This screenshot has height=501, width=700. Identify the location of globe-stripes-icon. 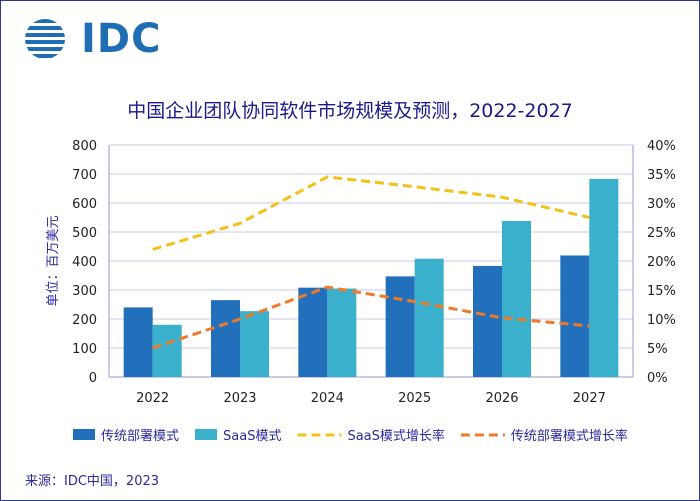
(45, 38).